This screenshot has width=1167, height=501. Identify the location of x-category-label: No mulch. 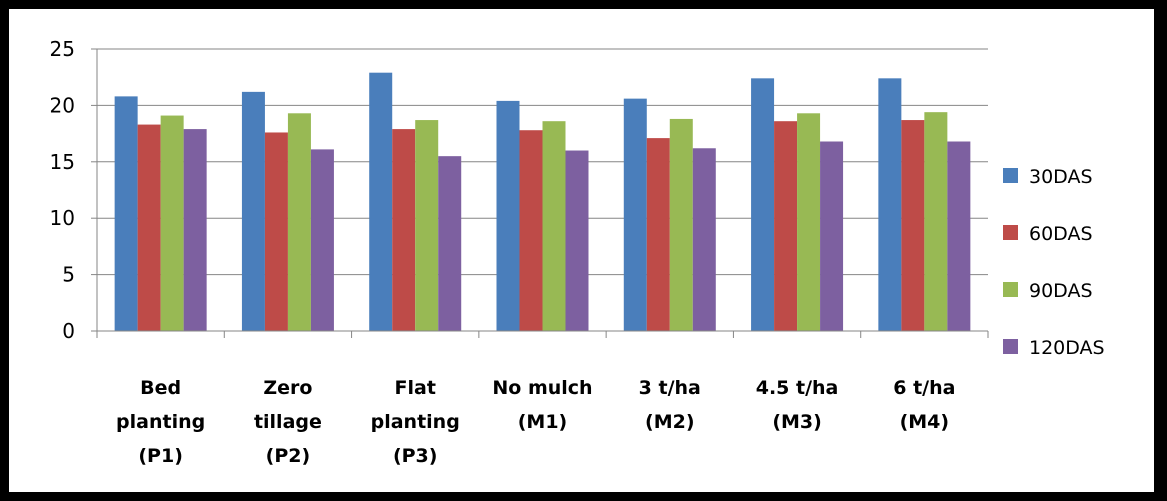
(542, 388).